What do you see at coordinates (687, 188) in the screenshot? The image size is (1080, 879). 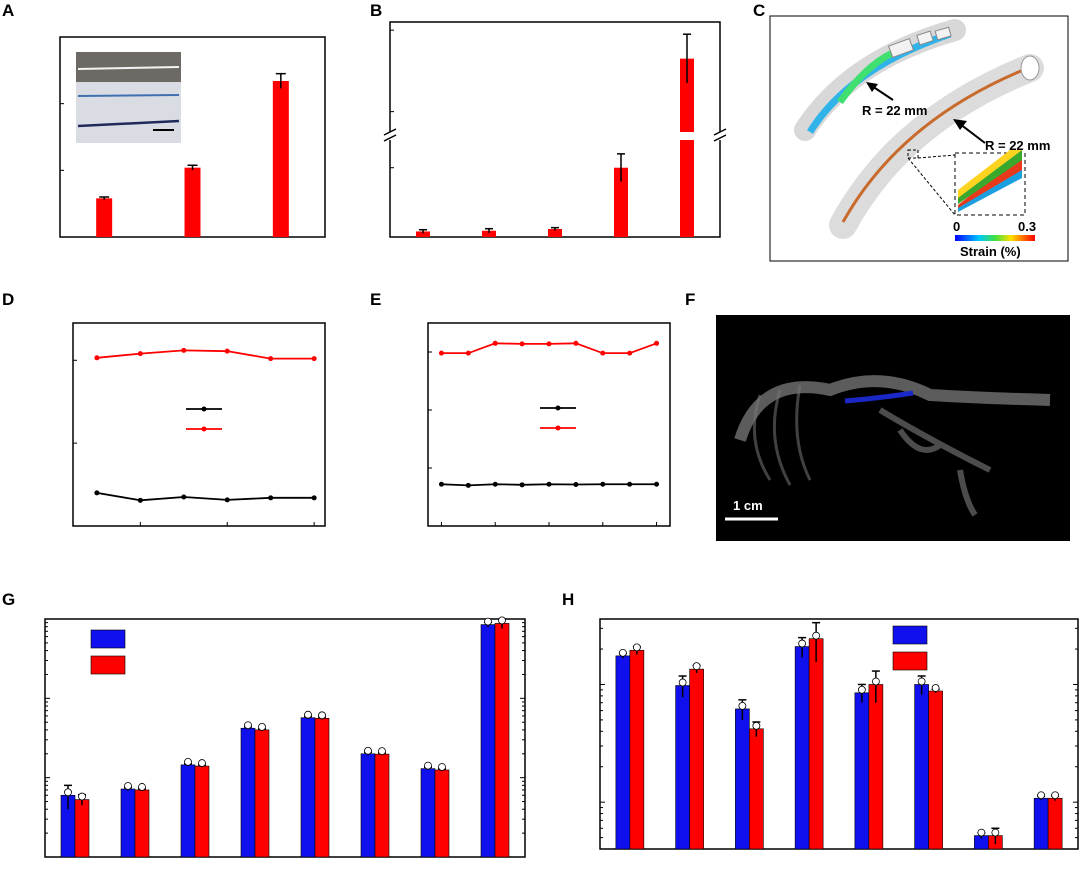 I see `bar-lower` at bounding box center [687, 188].